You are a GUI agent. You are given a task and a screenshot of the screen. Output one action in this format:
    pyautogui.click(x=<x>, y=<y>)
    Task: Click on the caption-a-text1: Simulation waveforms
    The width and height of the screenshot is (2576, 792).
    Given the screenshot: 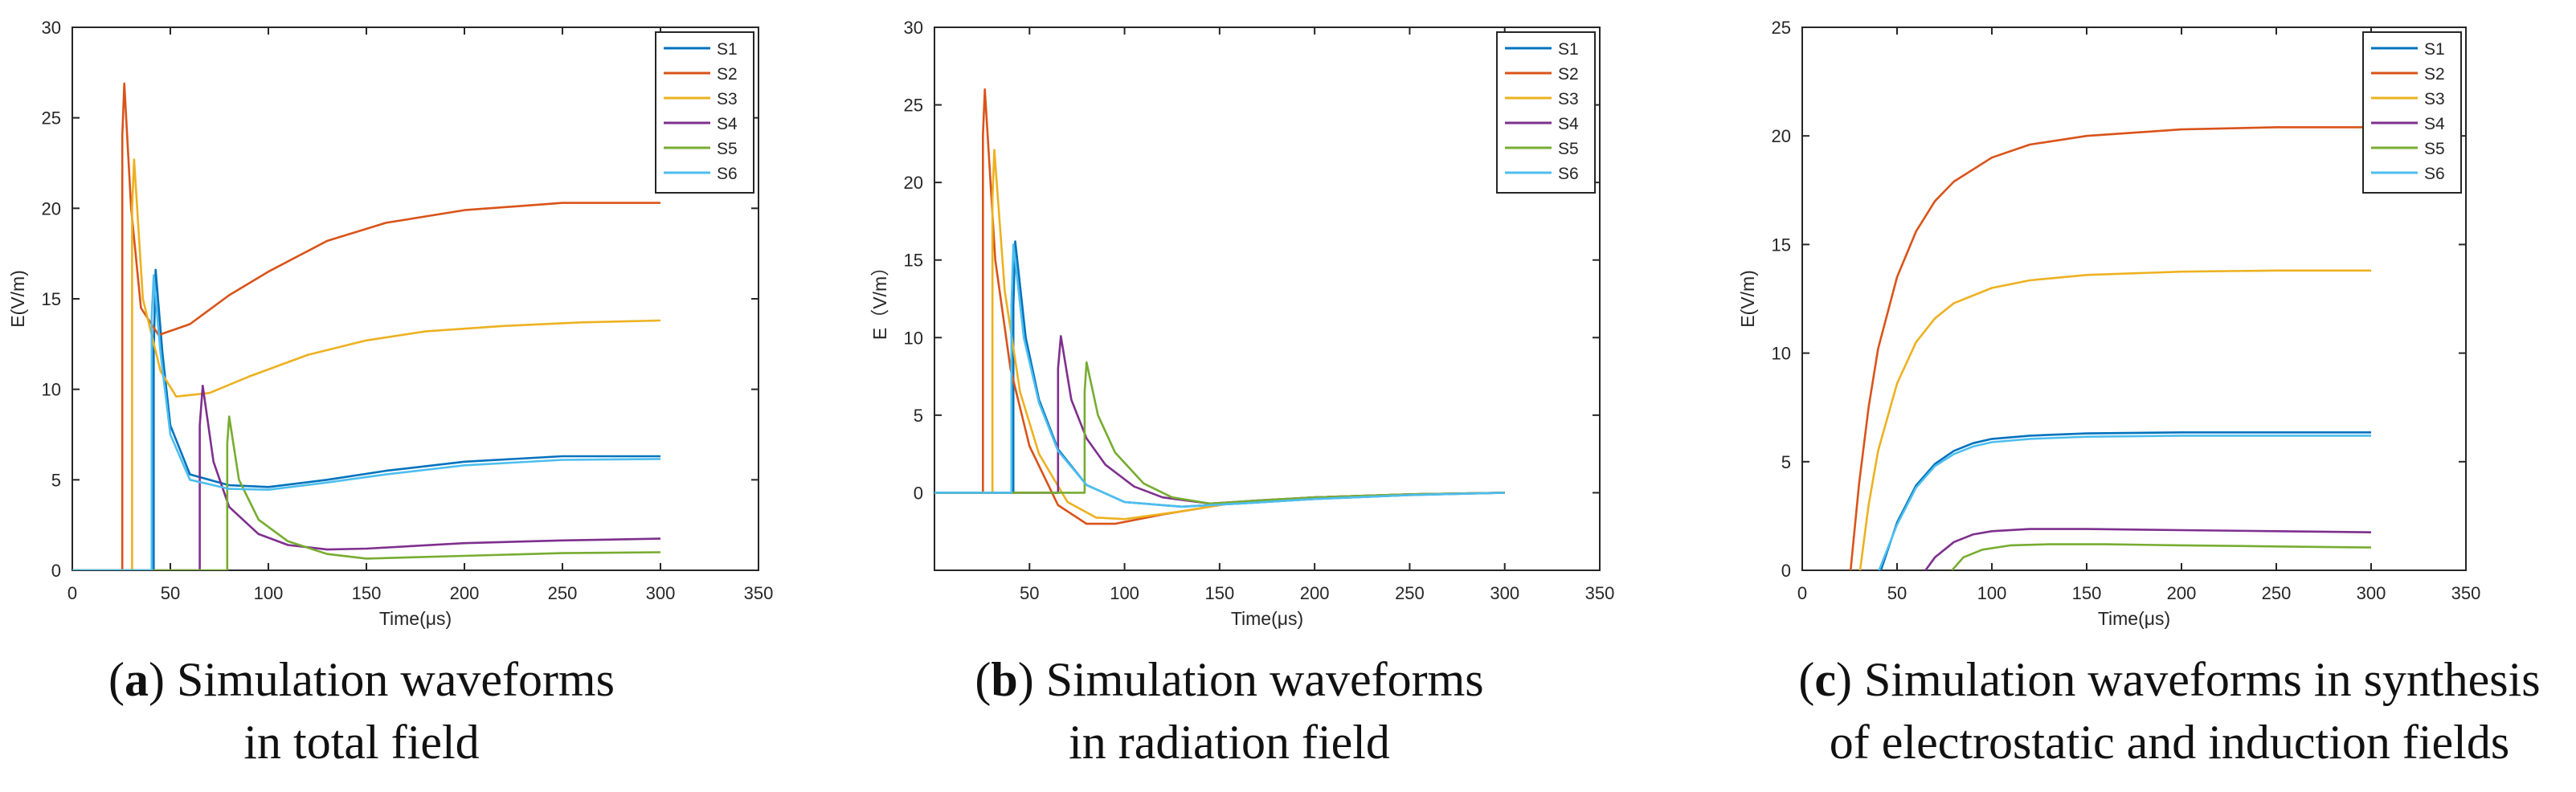 What is the action you would take?
    pyautogui.click(x=396, y=680)
    